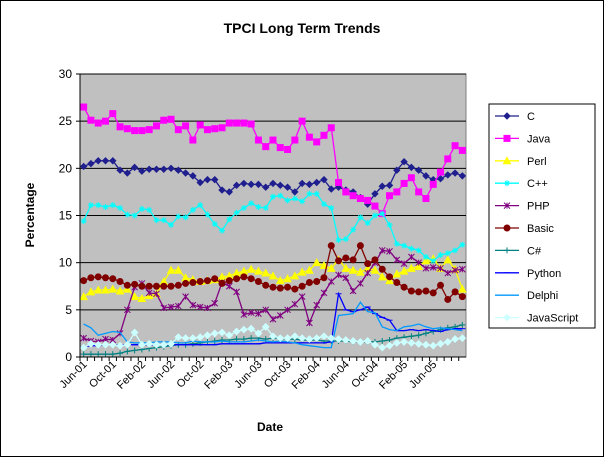 The width and height of the screenshot is (604, 462). What do you see at coordinates (523, 139) in the screenshot?
I see `legend-item: Java` at bounding box center [523, 139].